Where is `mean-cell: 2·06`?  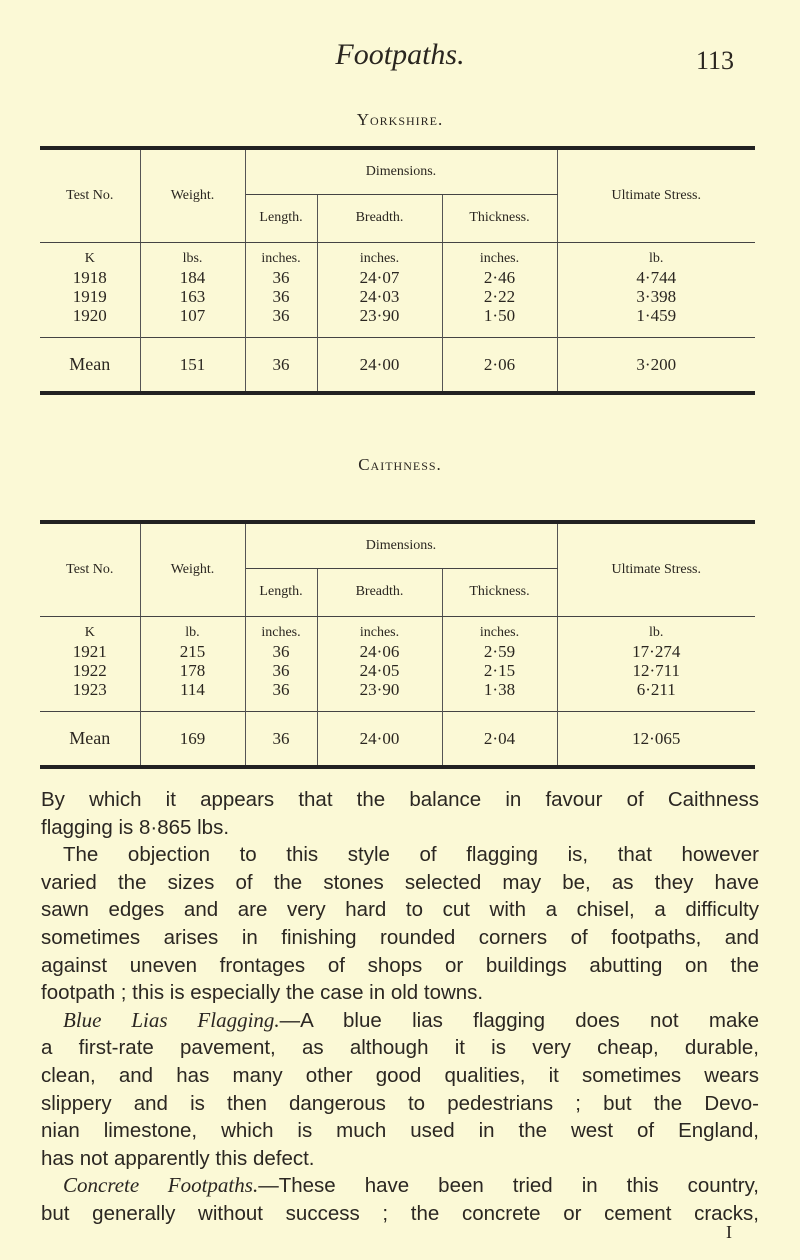
mean-cell: 2·06 is located at coordinates (500, 365).